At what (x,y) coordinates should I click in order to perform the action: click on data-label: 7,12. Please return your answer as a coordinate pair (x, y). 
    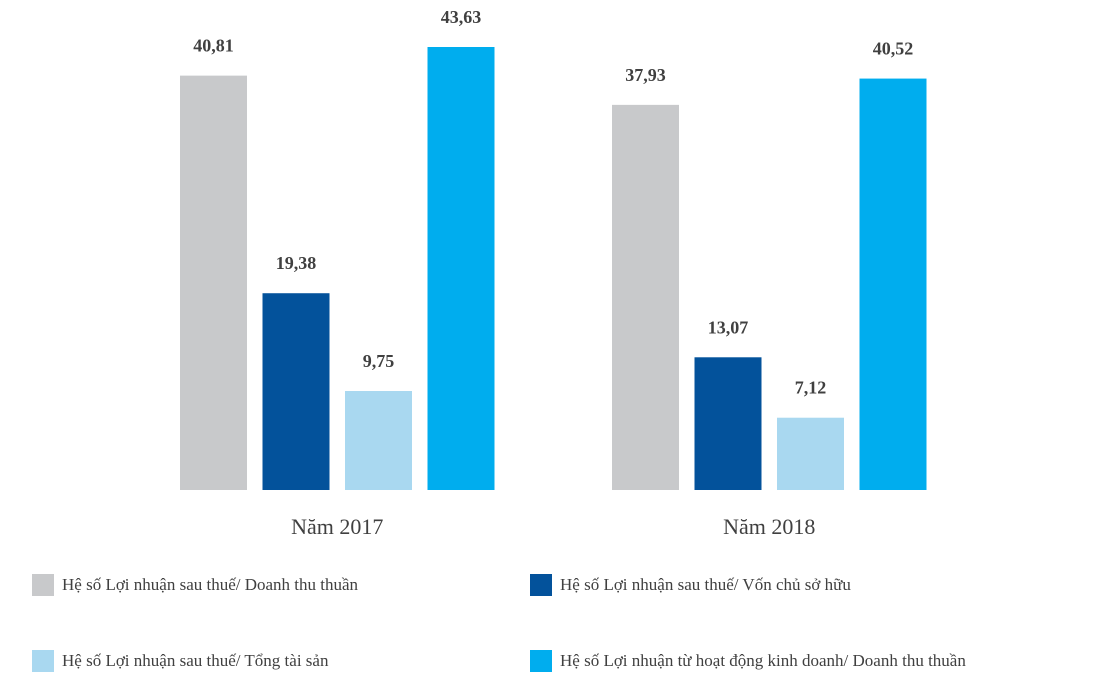
    Looking at the image, I should click on (811, 388).